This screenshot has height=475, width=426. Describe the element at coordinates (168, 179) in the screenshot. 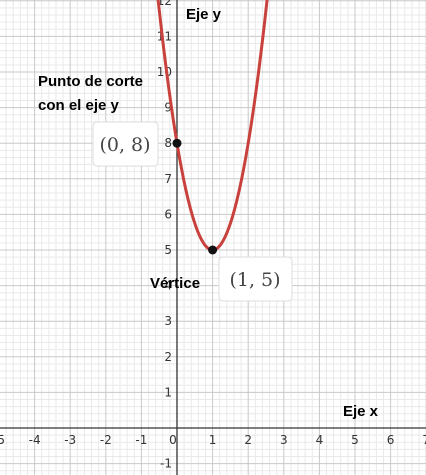

I see `y-tick-label: 7` at that location.